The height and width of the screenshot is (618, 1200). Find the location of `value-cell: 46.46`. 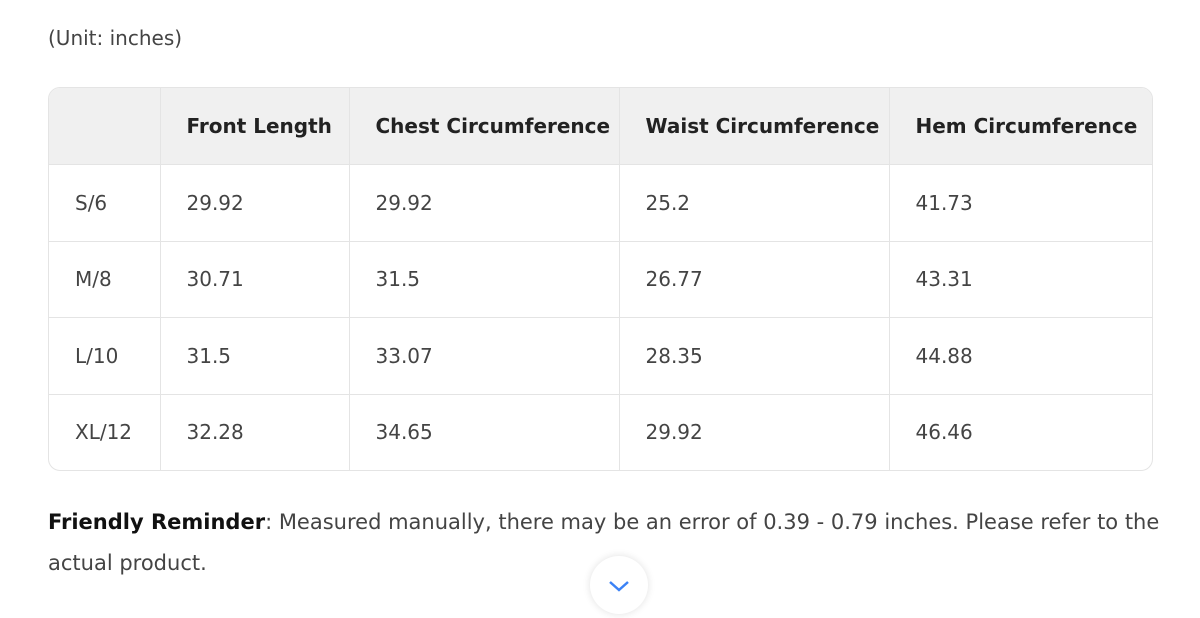

value-cell: 46.46 is located at coordinates (1020, 431).